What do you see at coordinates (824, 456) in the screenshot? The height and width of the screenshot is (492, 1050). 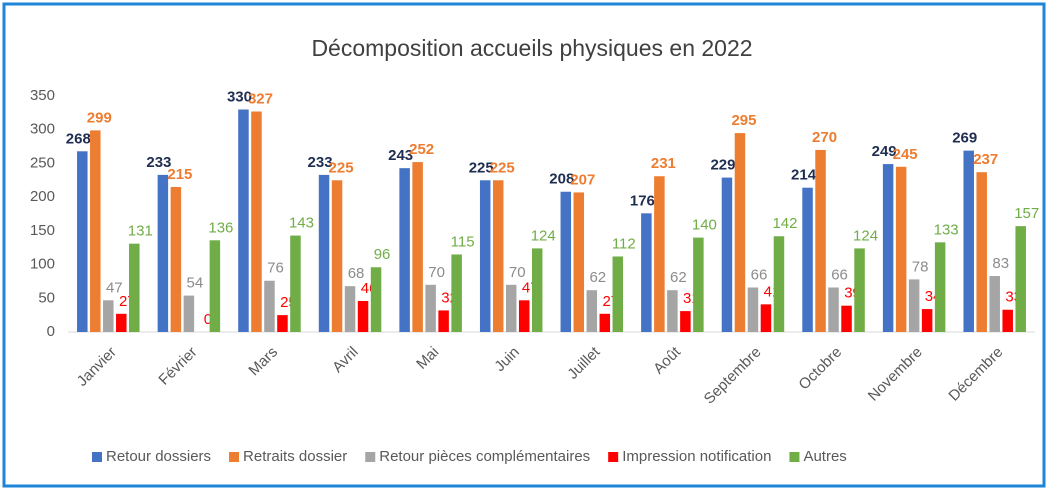 I see `legend-label: Autres` at bounding box center [824, 456].